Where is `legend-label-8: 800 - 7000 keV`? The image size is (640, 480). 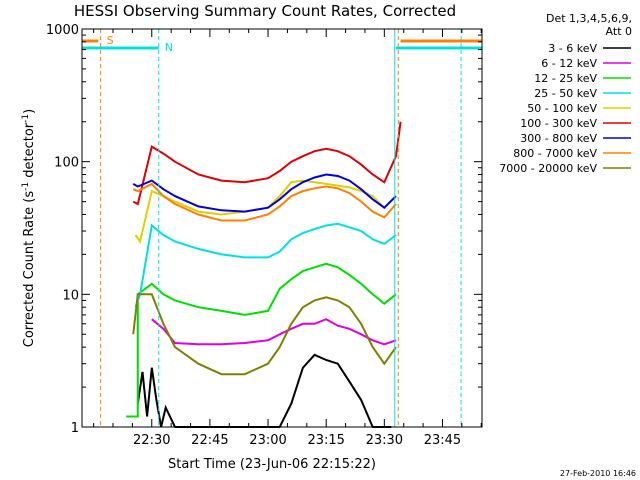 legend-label-8: 800 - 7000 keV is located at coordinates (555, 153).